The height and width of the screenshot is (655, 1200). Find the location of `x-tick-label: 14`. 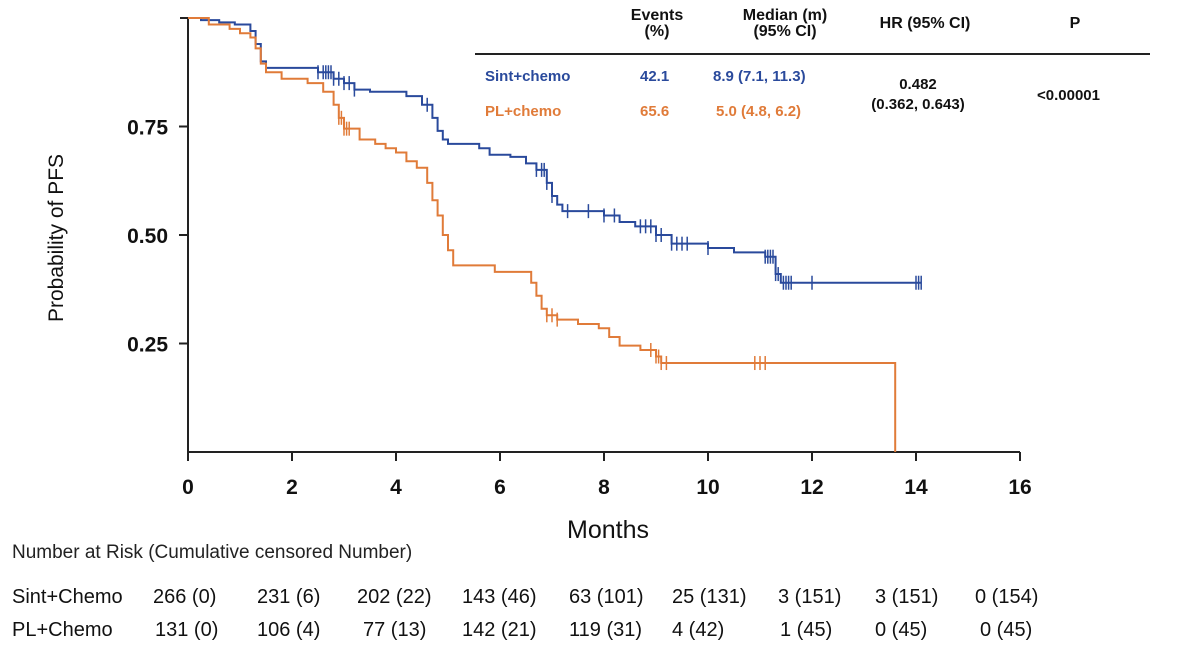

x-tick-label: 14 is located at coordinates (916, 487).